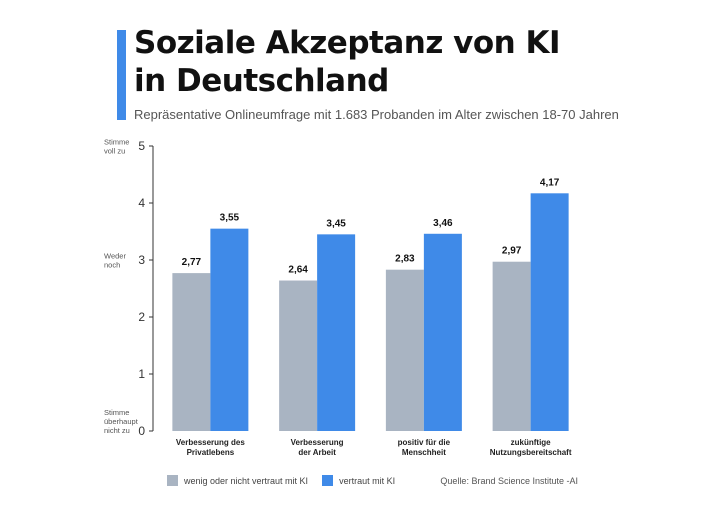 This screenshot has width=710, height=507. What do you see at coordinates (298, 270) in the screenshot?
I see `data-label-1-series-0: 2,64` at bounding box center [298, 270].